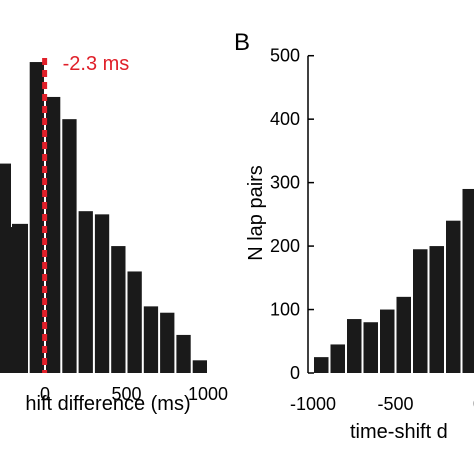  I want to click on x-tick-label: -500, so click(395, 404).